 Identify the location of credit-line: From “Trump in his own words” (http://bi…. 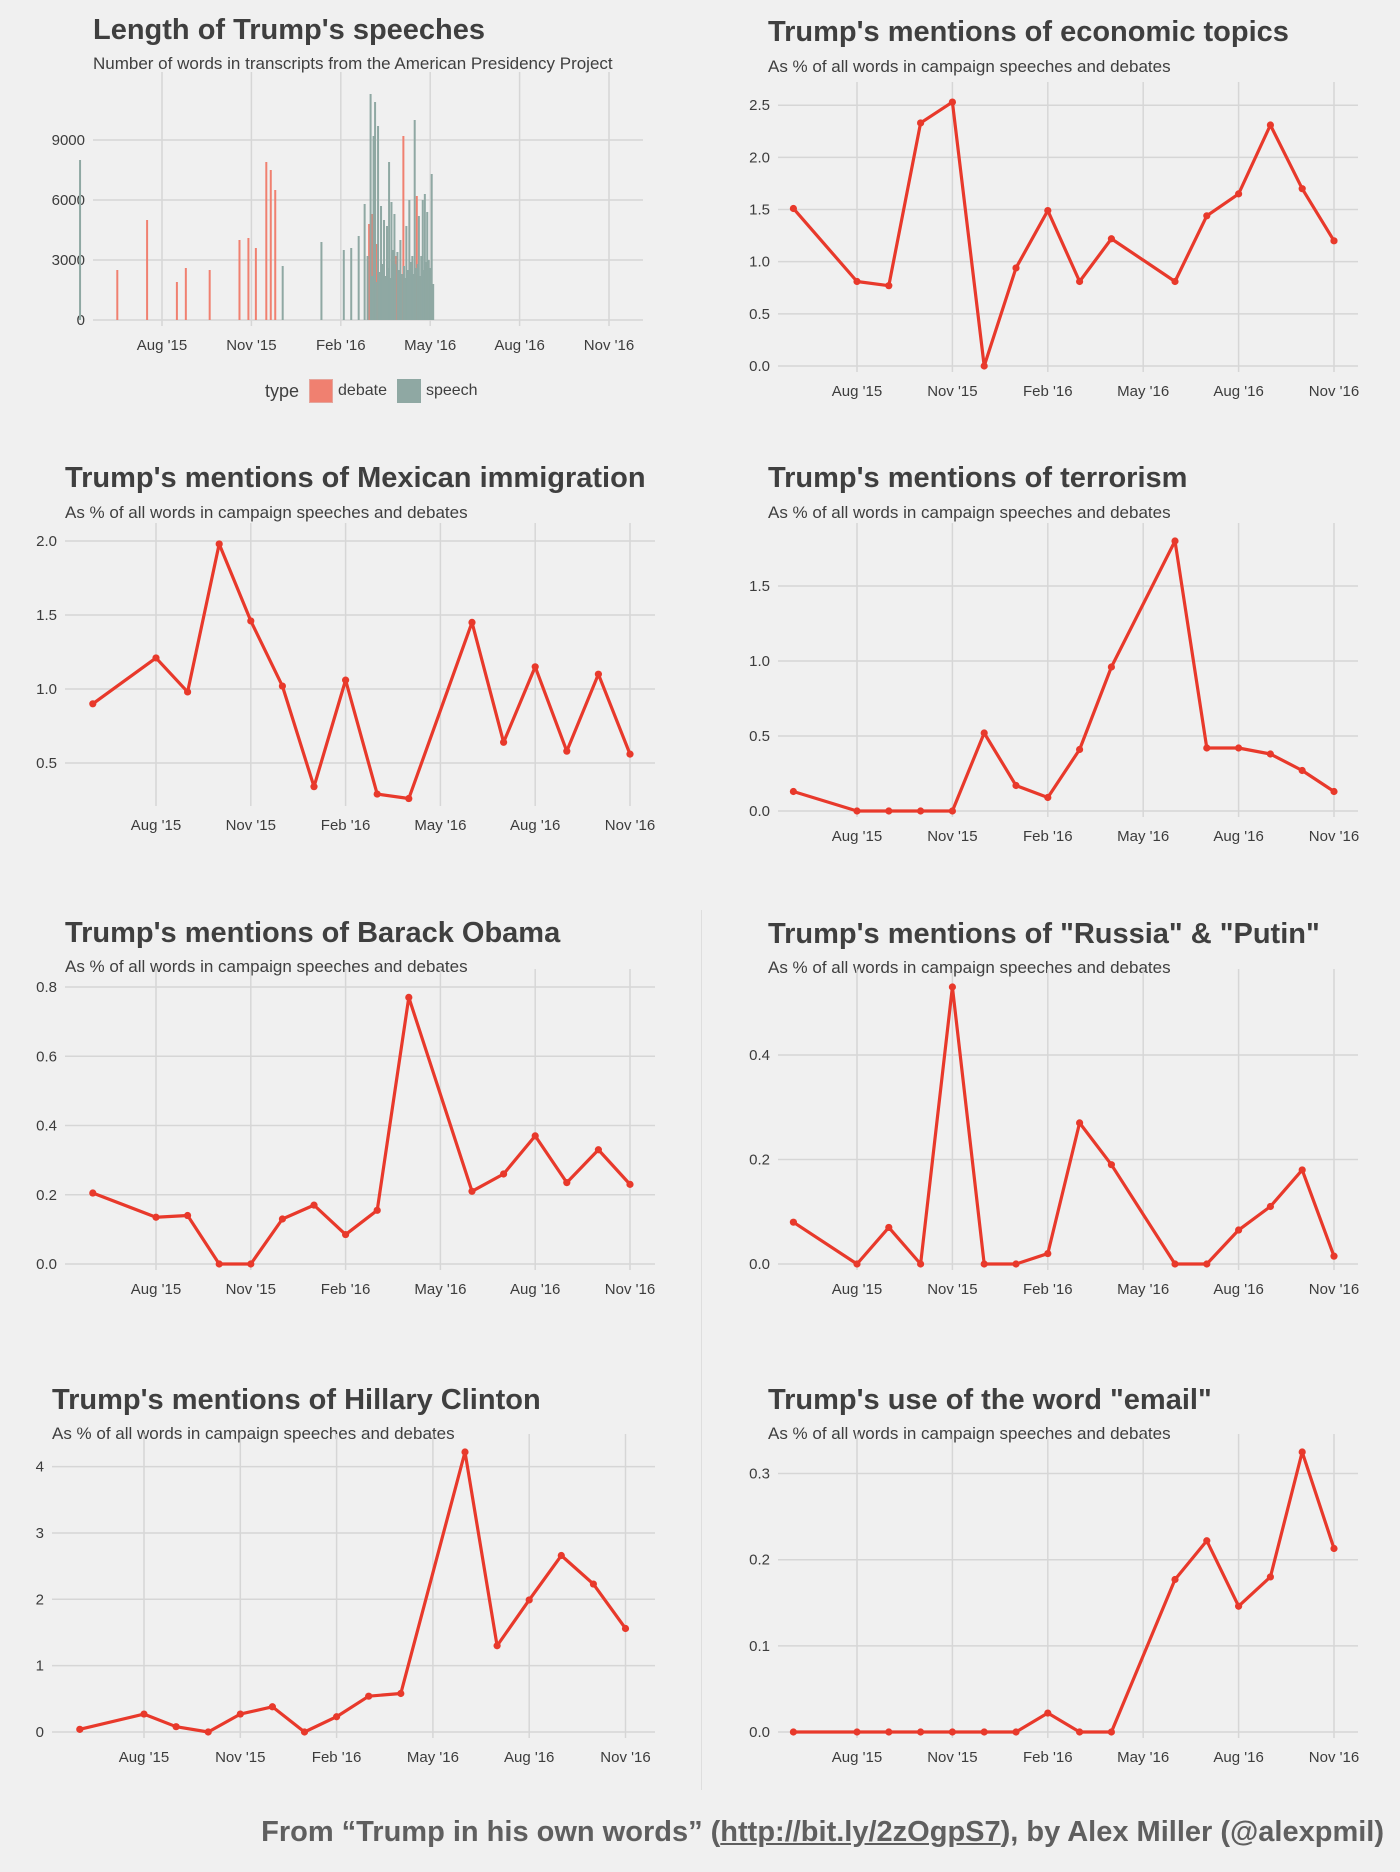
(822, 1832).